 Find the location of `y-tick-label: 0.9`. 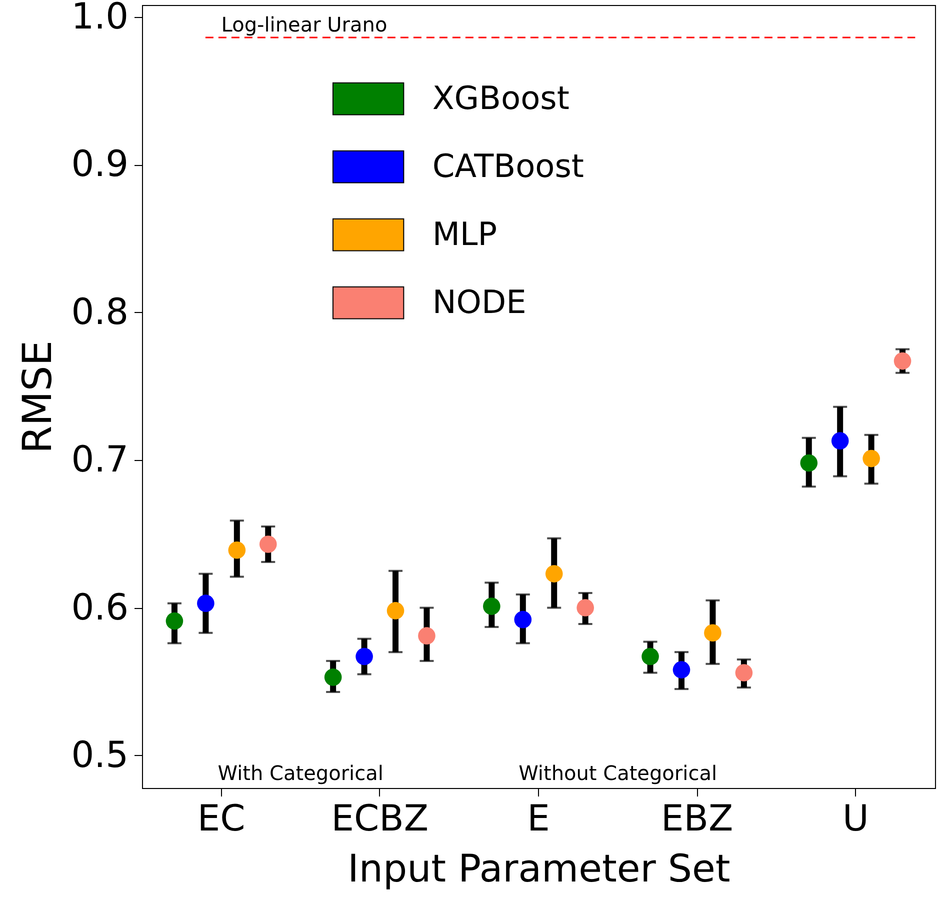

y-tick-label: 0.9 is located at coordinates (99, 165).